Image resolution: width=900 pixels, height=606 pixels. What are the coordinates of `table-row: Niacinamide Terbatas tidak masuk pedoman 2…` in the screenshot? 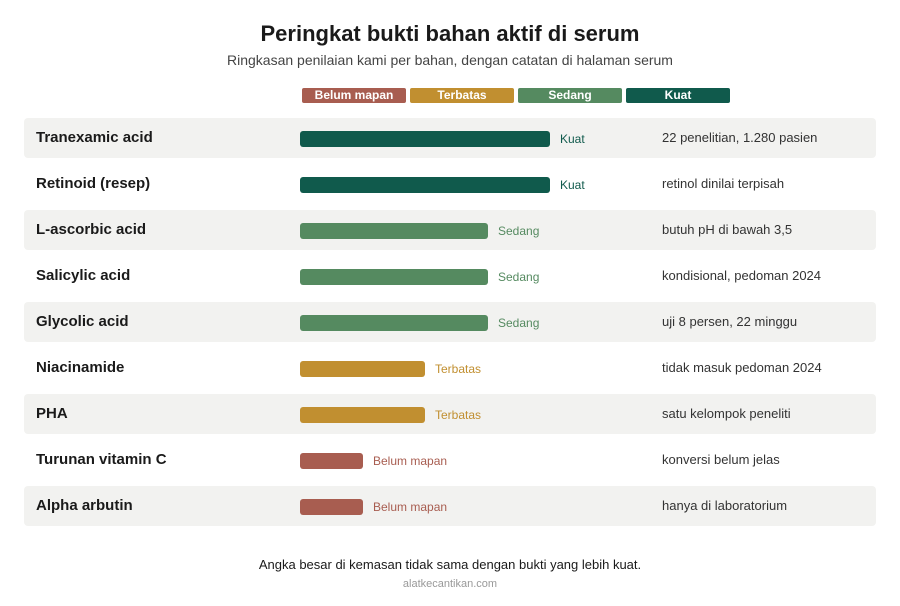 It's located at (450, 368).